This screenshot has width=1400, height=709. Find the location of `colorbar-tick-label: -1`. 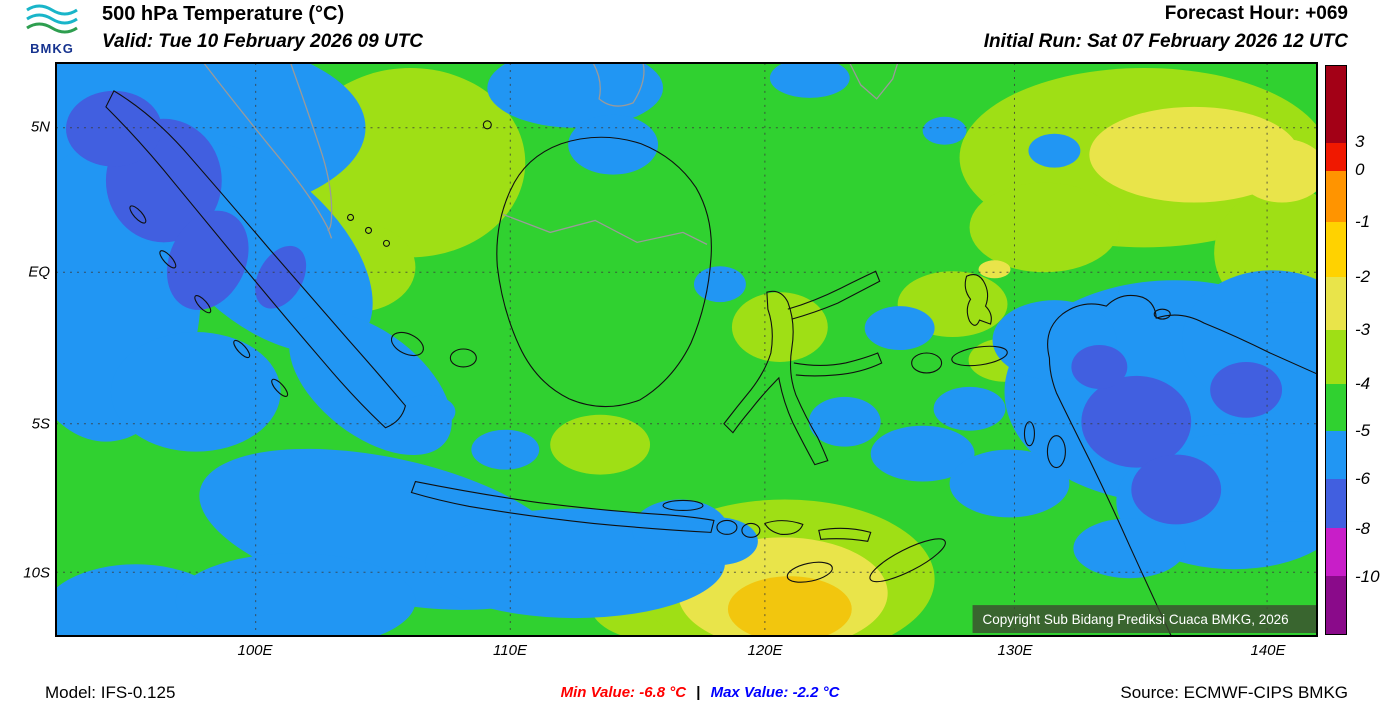

colorbar-tick-label: -1 is located at coordinates (1363, 221).